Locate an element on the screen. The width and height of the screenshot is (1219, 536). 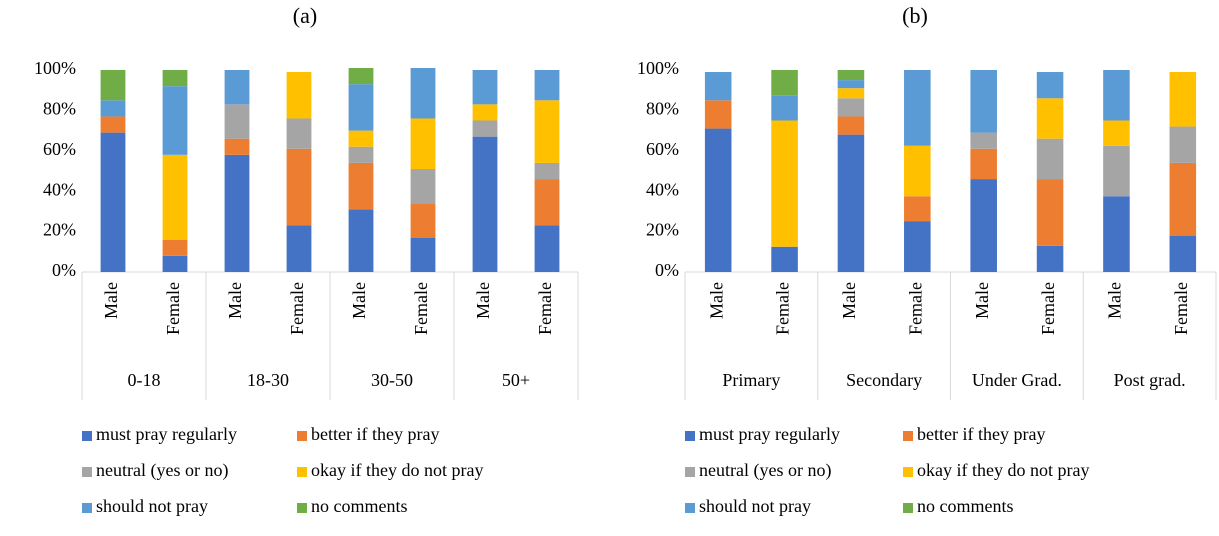
group-label: Primary is located at coordinates (751, 380).